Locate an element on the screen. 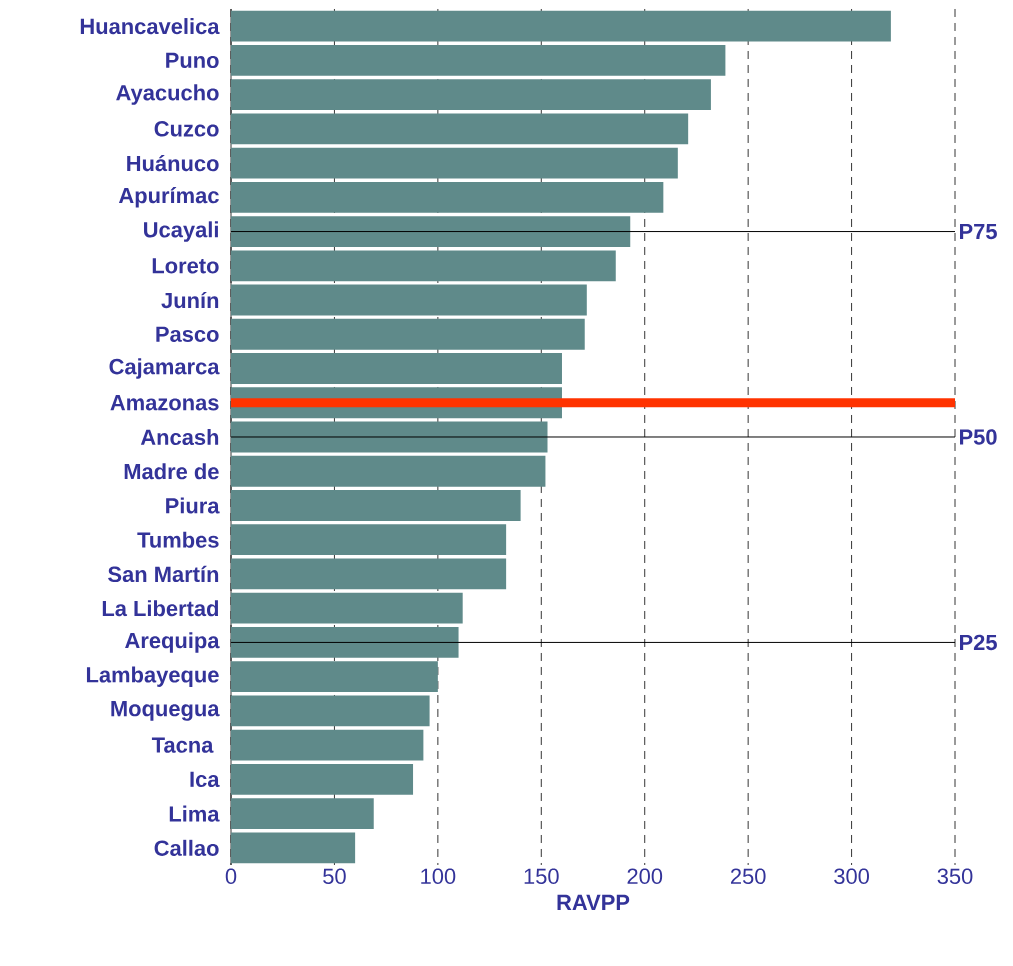 This screenshot has width=1013, height=966. x-tick-label: 250 is located at coordinates (748, 876).